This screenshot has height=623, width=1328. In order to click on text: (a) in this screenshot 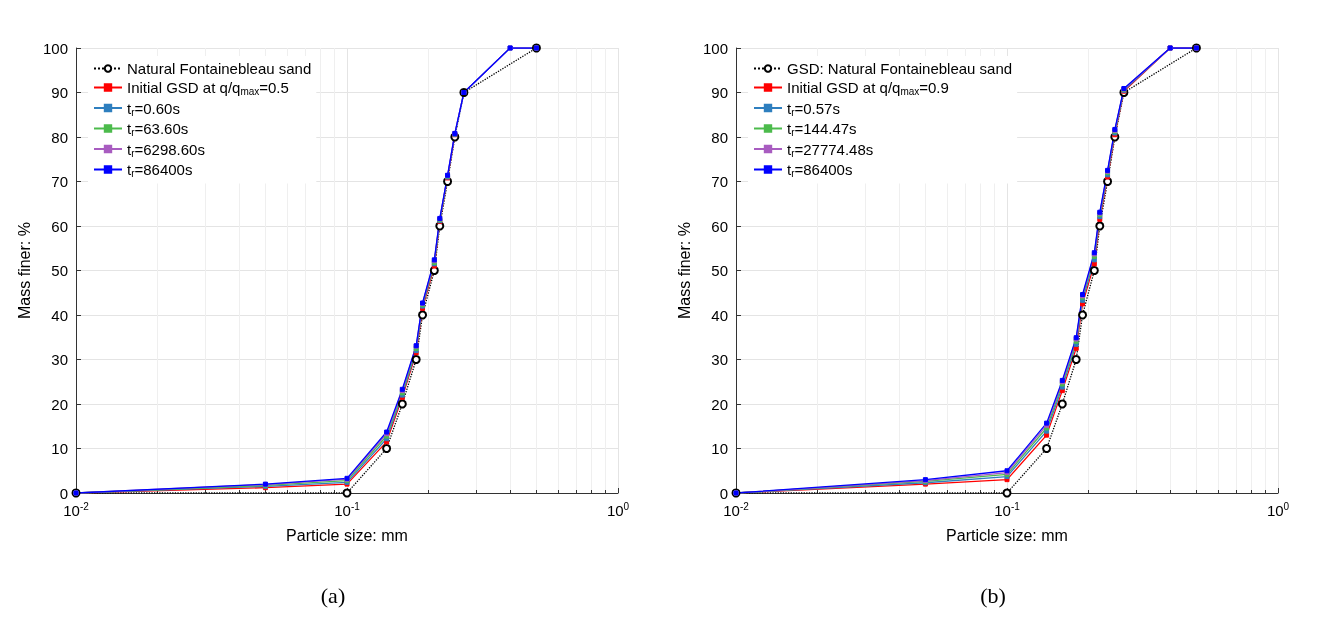, I will do `click(333, 595)`.